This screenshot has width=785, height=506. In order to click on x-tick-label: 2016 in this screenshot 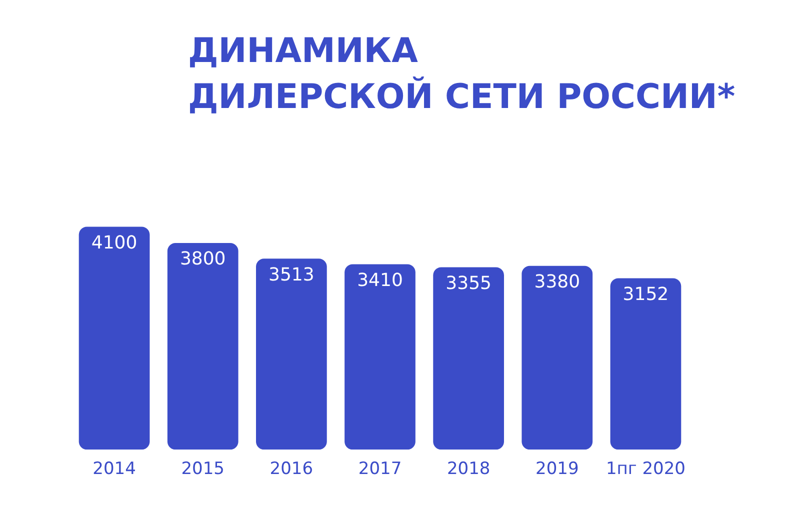, I will do `click(292, 469)`.